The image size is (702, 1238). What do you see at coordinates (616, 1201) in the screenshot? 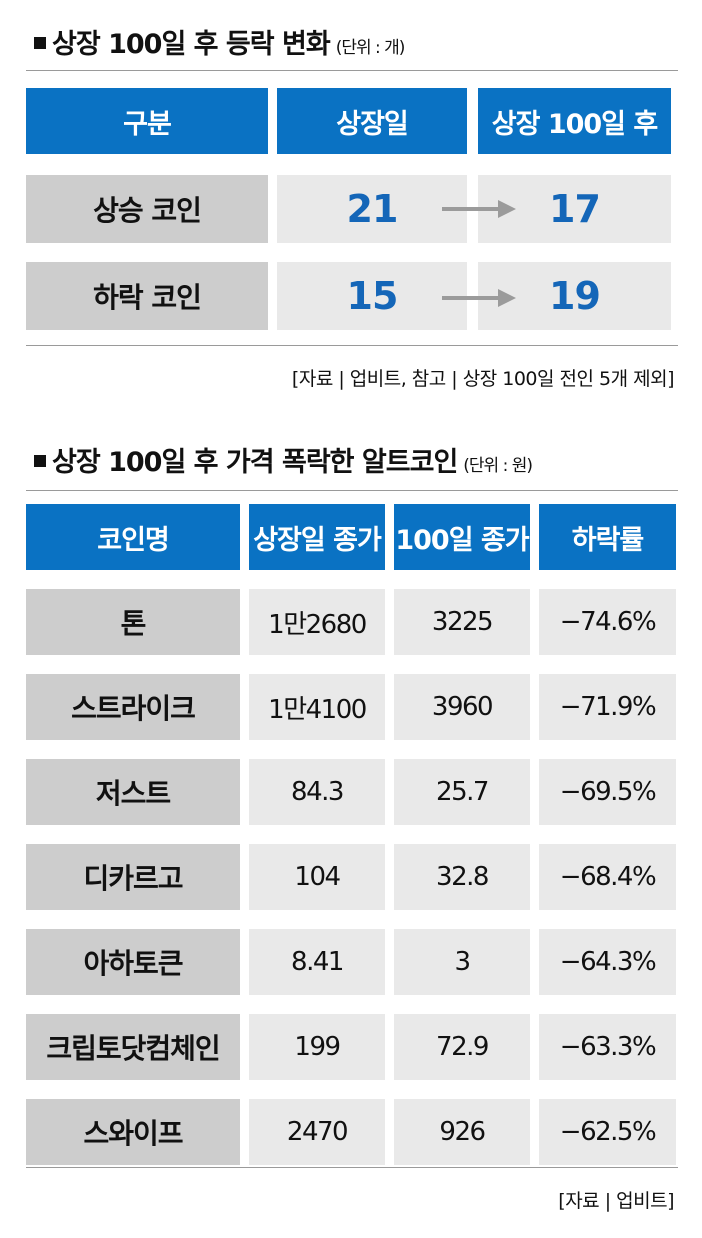
I see `section2-source: [자료 | 업비트]` at bounding box center [616, 1201].